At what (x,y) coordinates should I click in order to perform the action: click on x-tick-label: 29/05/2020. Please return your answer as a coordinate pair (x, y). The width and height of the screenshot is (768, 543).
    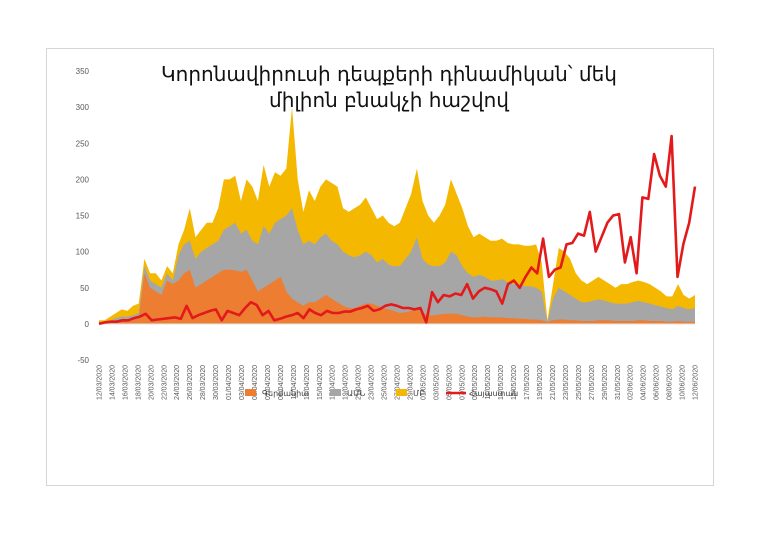
    Looking at the image, I should click on (605, 382).